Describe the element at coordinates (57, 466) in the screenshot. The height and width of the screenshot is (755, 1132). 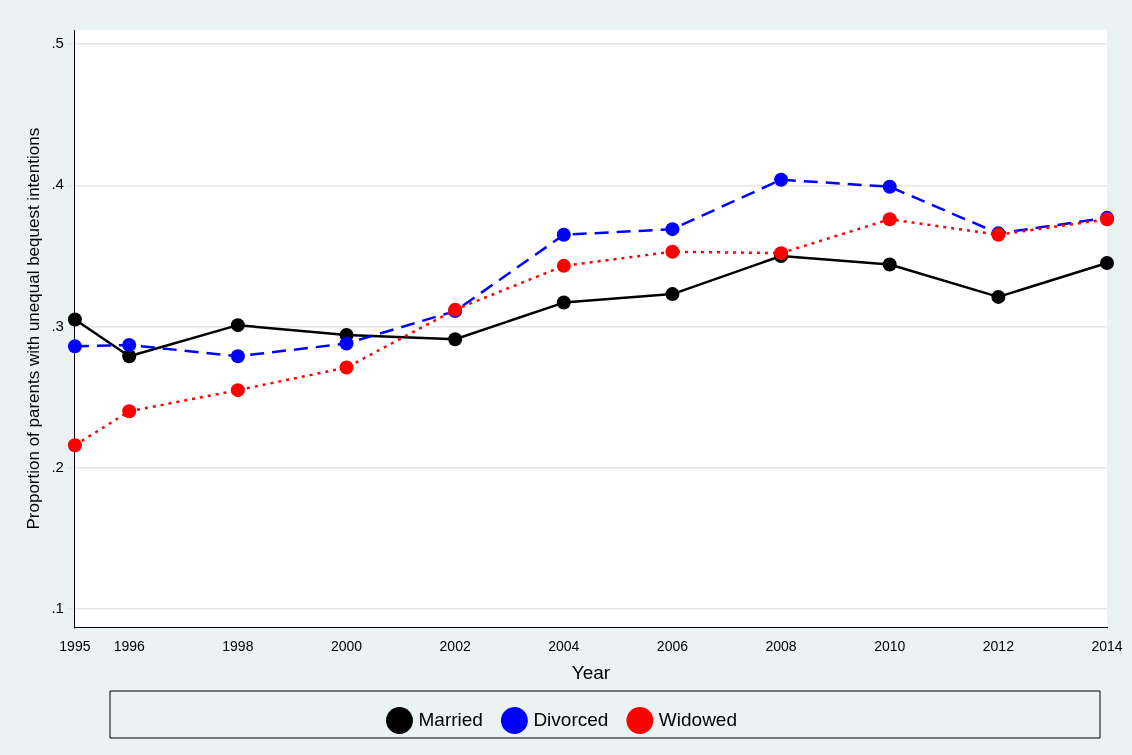
I see `y-tick-label: .2` at that location.